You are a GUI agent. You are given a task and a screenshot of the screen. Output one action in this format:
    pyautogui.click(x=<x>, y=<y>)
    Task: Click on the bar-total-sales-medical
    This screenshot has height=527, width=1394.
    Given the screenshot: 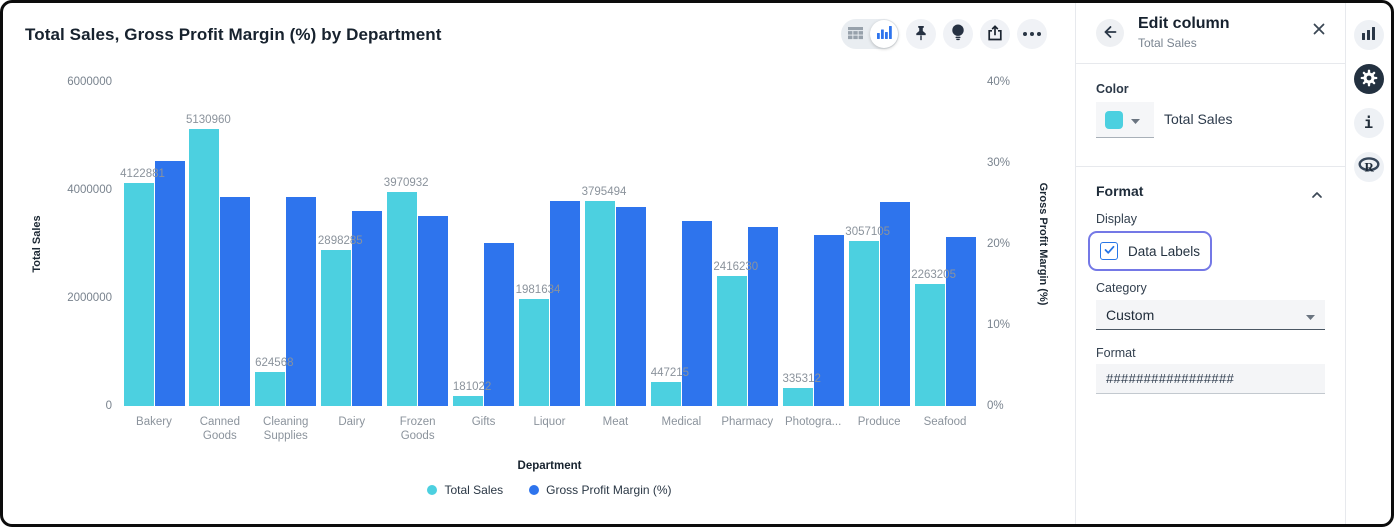 What is the action you would take?
    pyautogui.click(x=665, y=393)
    